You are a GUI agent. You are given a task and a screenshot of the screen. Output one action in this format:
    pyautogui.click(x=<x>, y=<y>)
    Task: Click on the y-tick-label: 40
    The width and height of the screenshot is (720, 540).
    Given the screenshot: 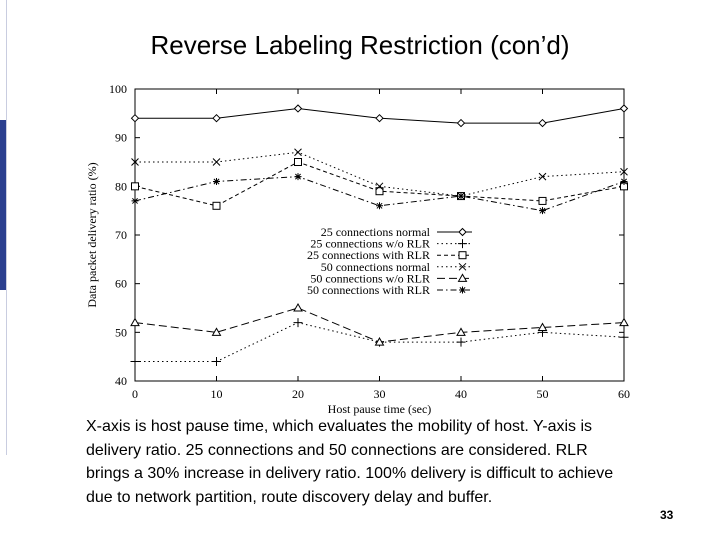 What is the action you would take?
    pyautogui.click(x=121, y=381)
    